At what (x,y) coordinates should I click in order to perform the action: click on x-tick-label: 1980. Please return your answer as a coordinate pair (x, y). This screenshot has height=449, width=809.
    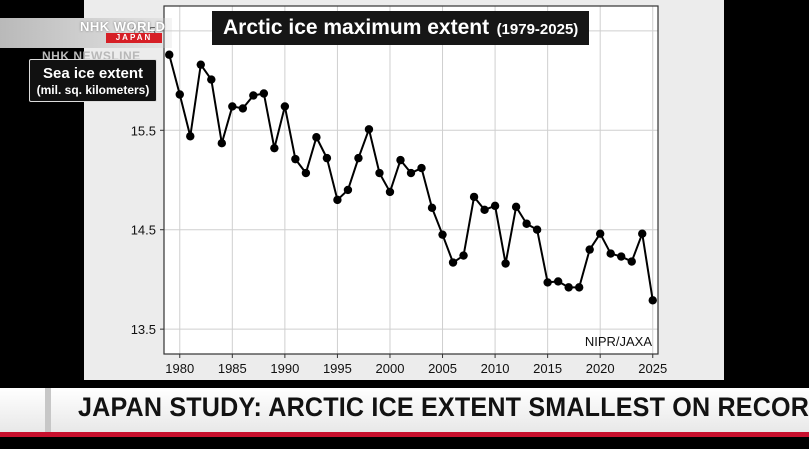
    Looking at the image, I should click on (179, 368).